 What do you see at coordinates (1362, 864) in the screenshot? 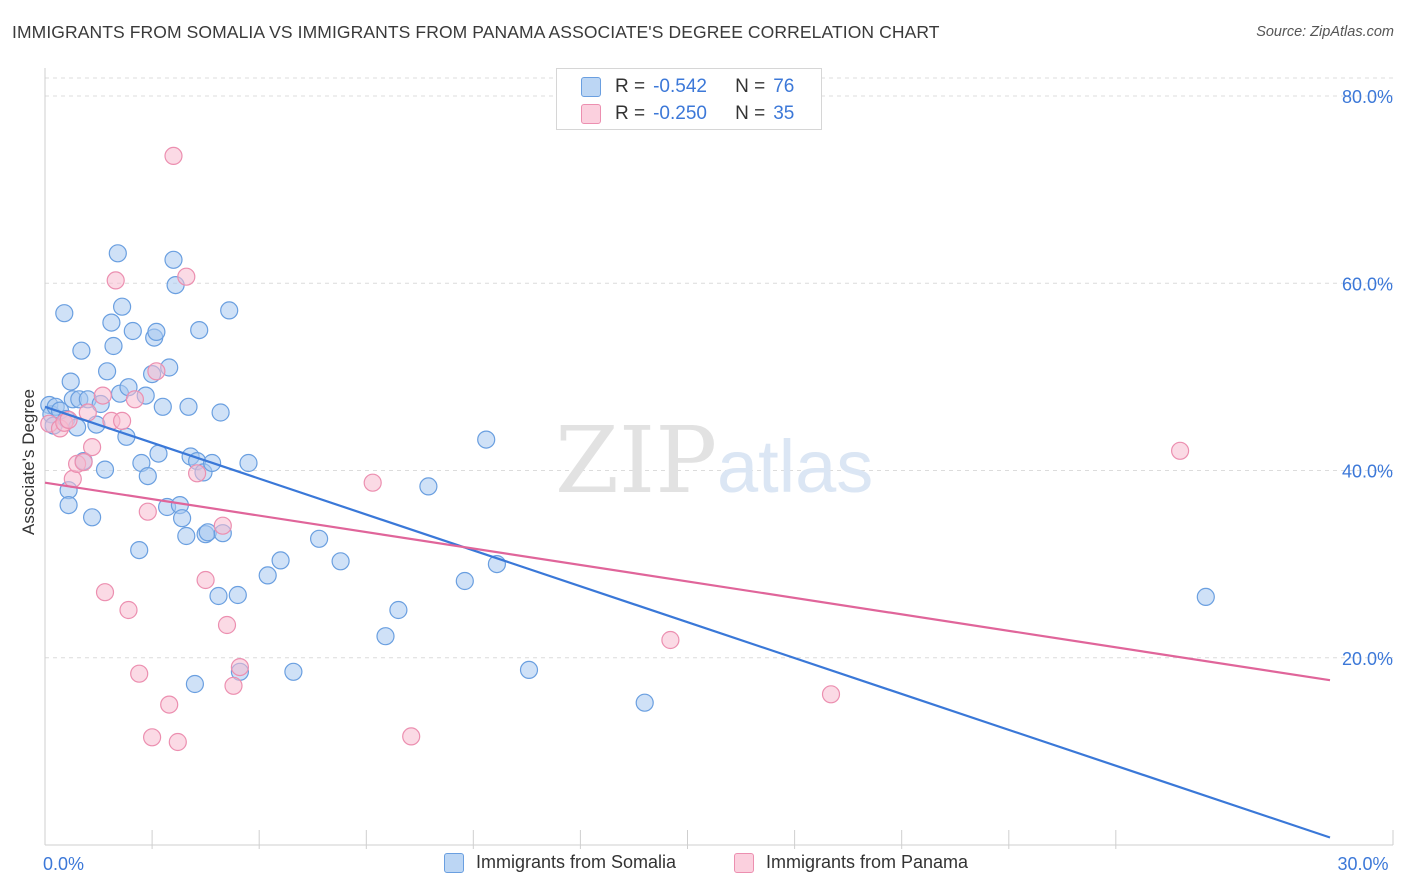
I see `x-tick-label-1: 30.0%` at bounding box center [1362, 864].